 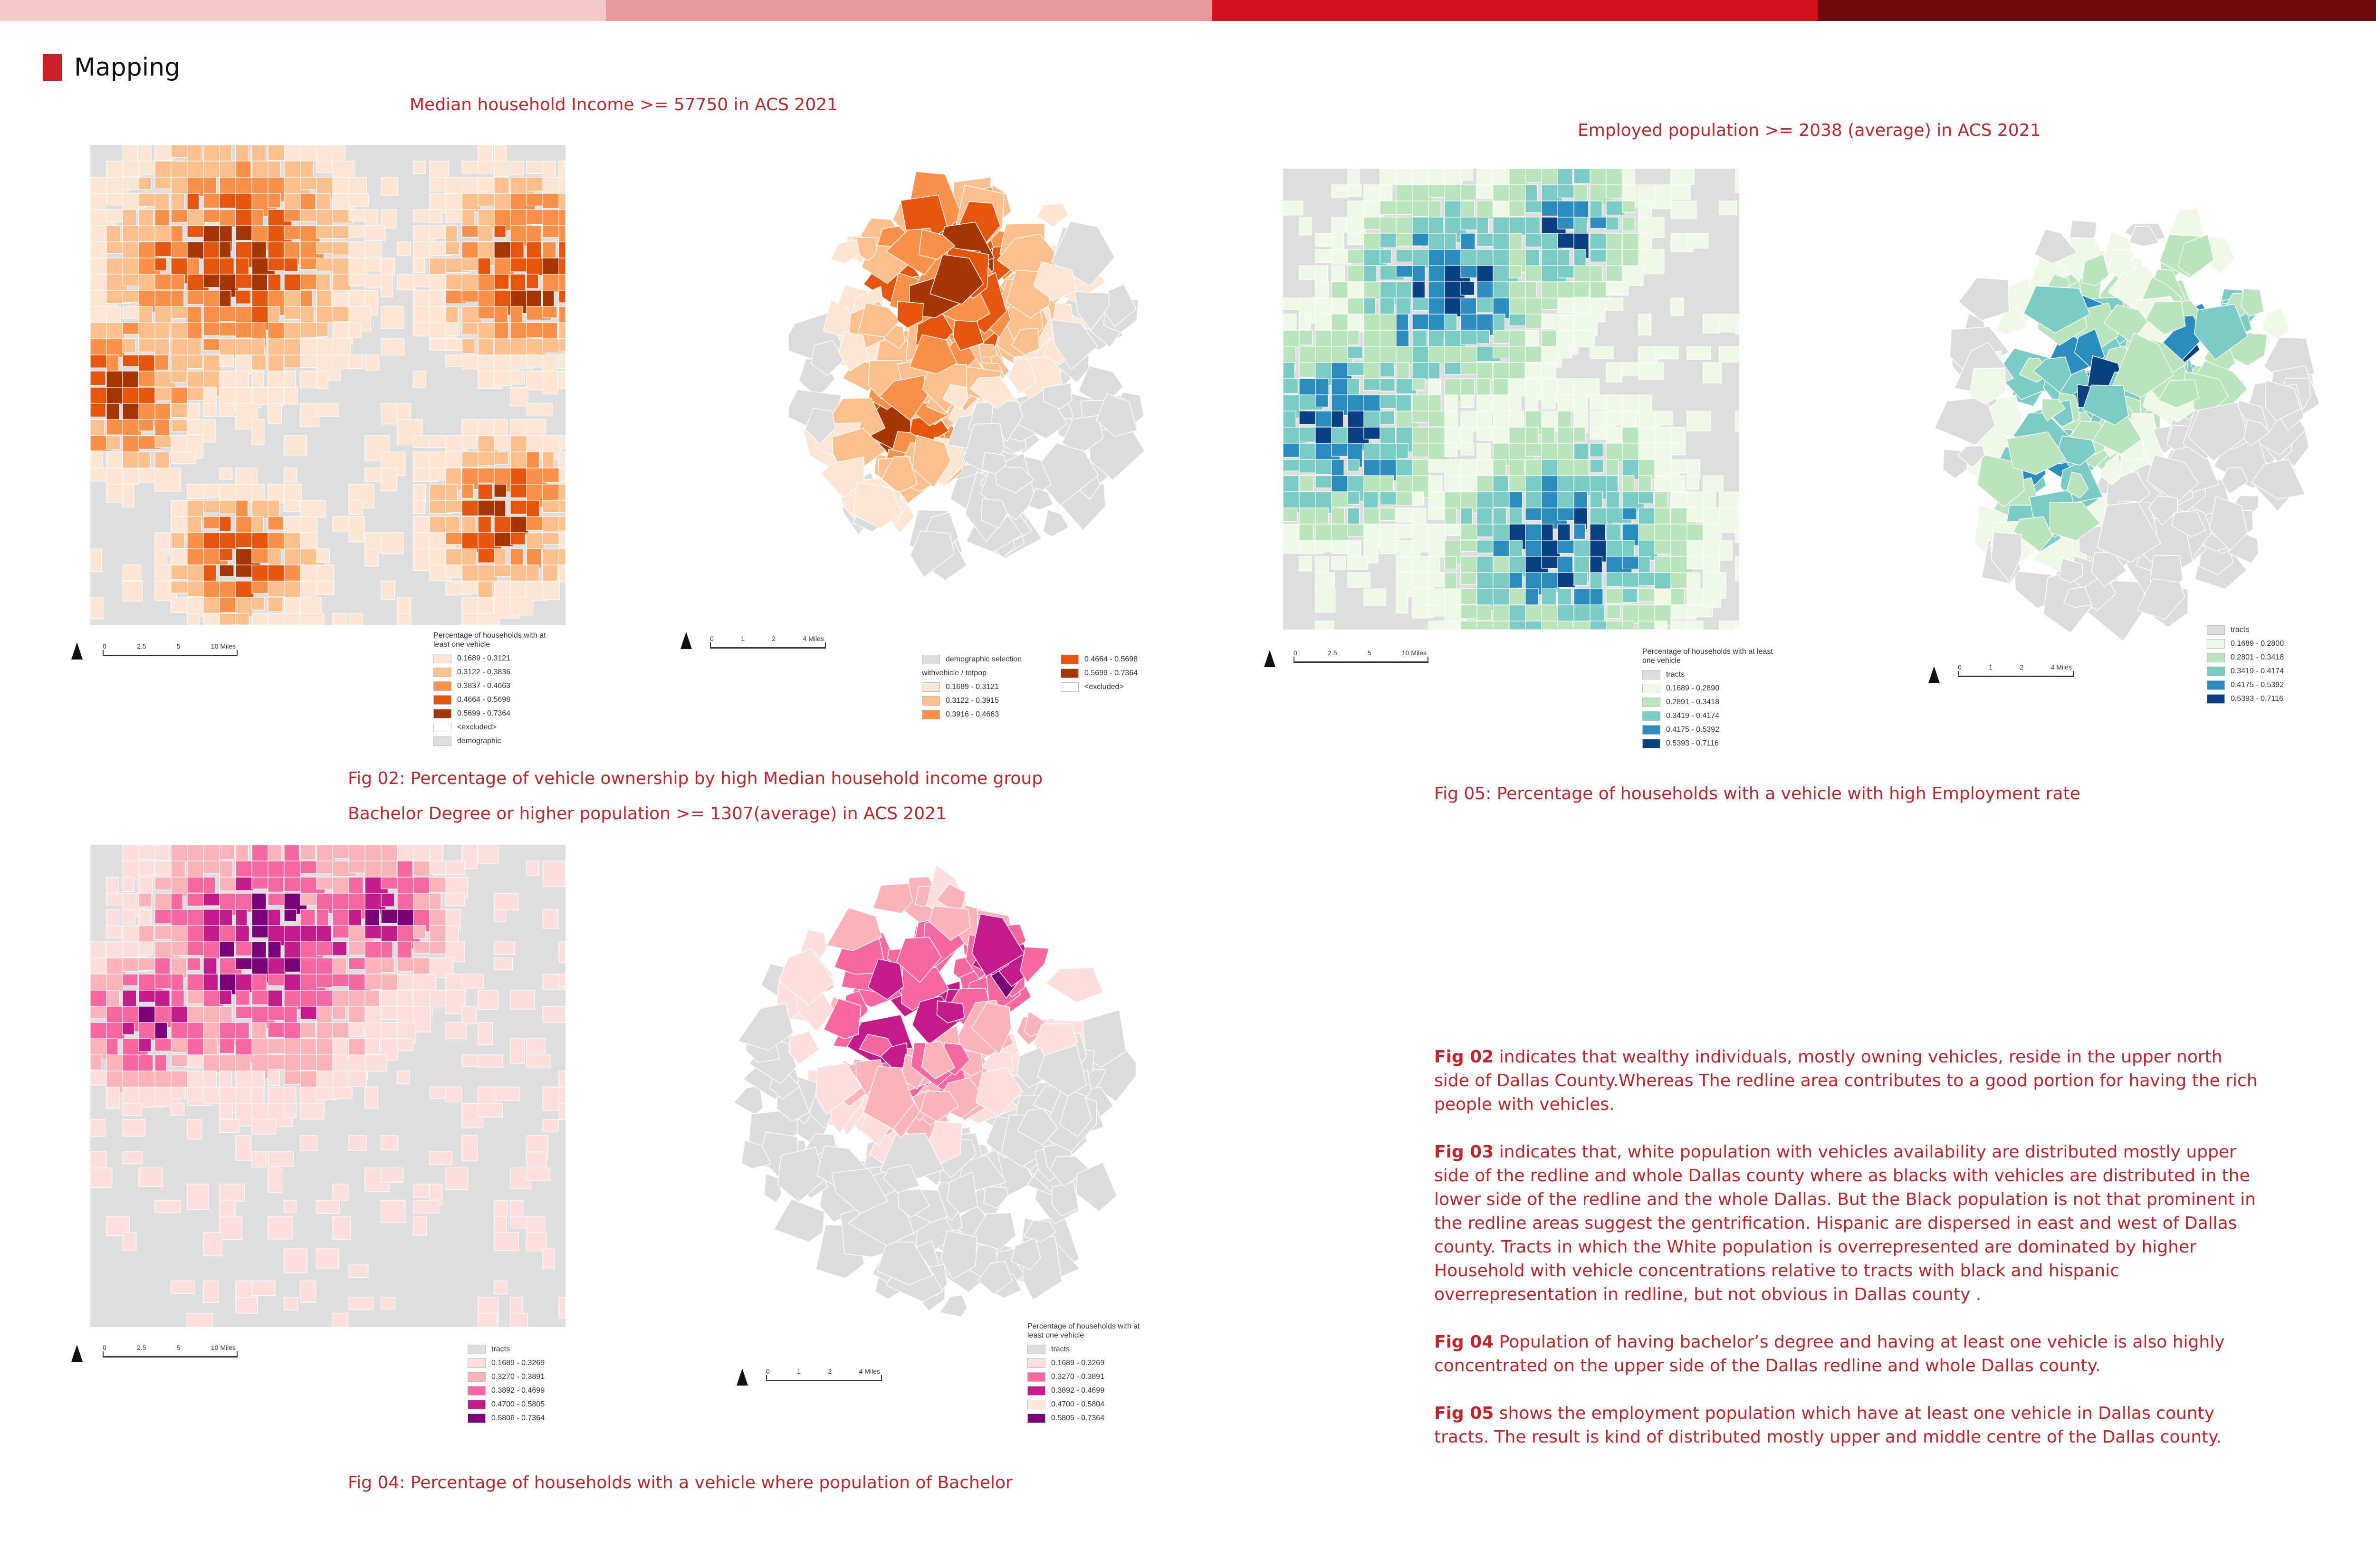 I want to click on legend-item: 0.4700 - 0.5804, so click(x=1091, y=1405).